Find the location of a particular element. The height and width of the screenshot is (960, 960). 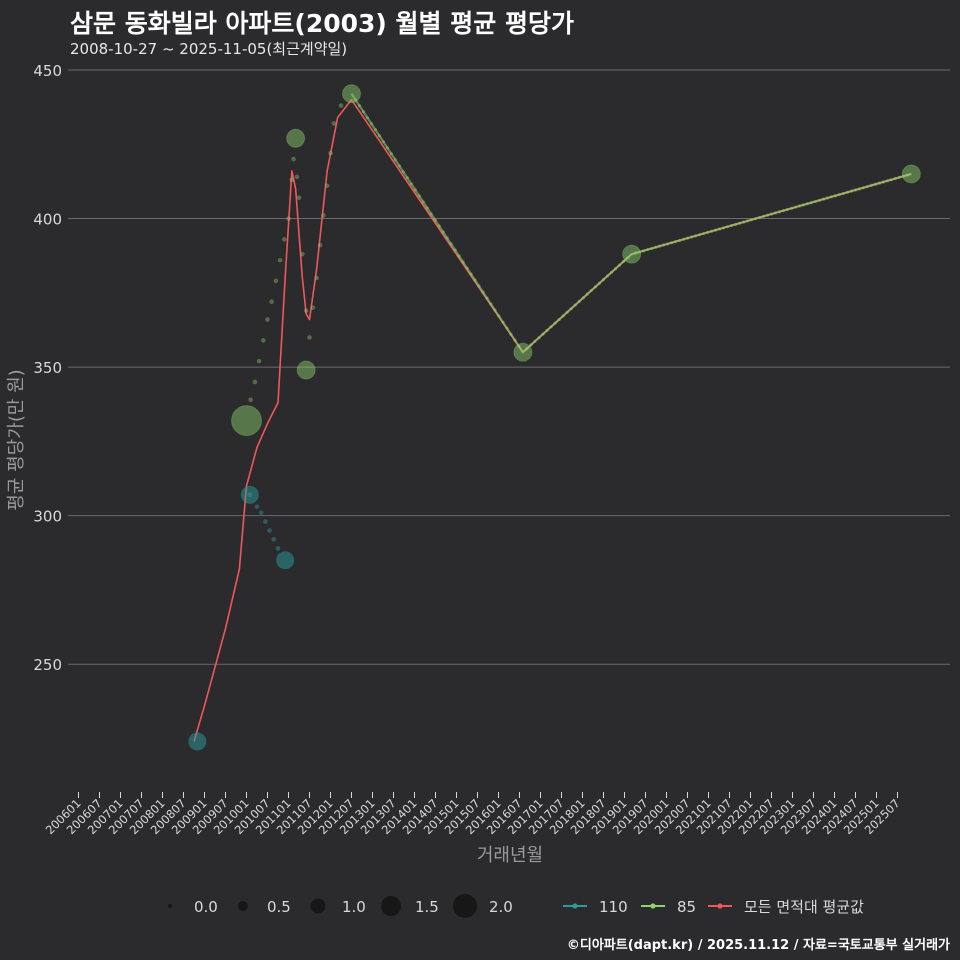

size-legend-label: 0.5 is located at coordinates (279, 907).